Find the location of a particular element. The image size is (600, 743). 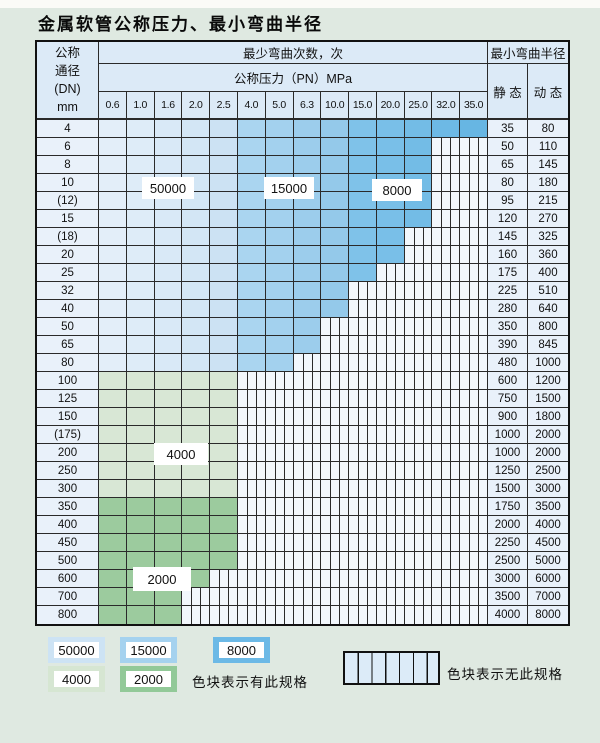

cell-dn400-pn32.0 is located at coordinates (446, 525).